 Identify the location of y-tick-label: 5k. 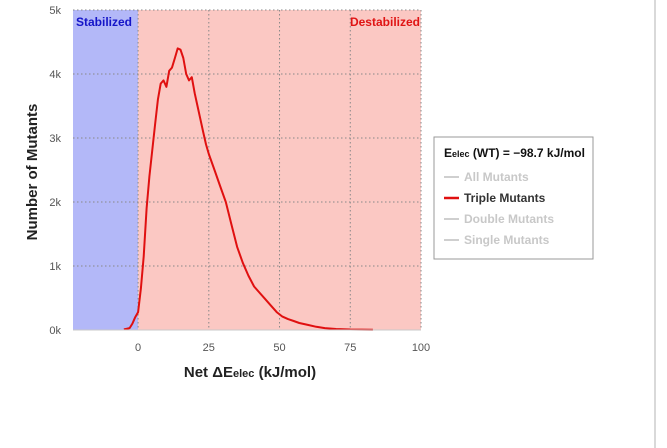
(55, 11).